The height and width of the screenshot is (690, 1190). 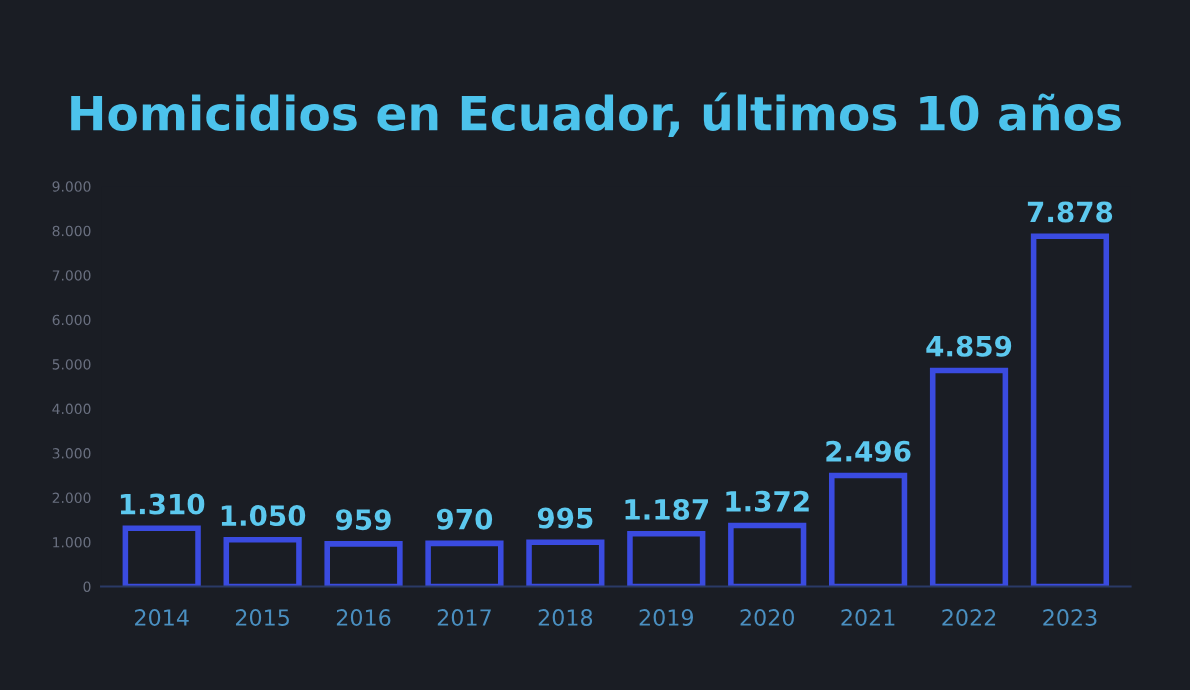 I want to click on chart-title: Homicidios en Ecuador, últimos 10 años, so click(x=596, y=115).